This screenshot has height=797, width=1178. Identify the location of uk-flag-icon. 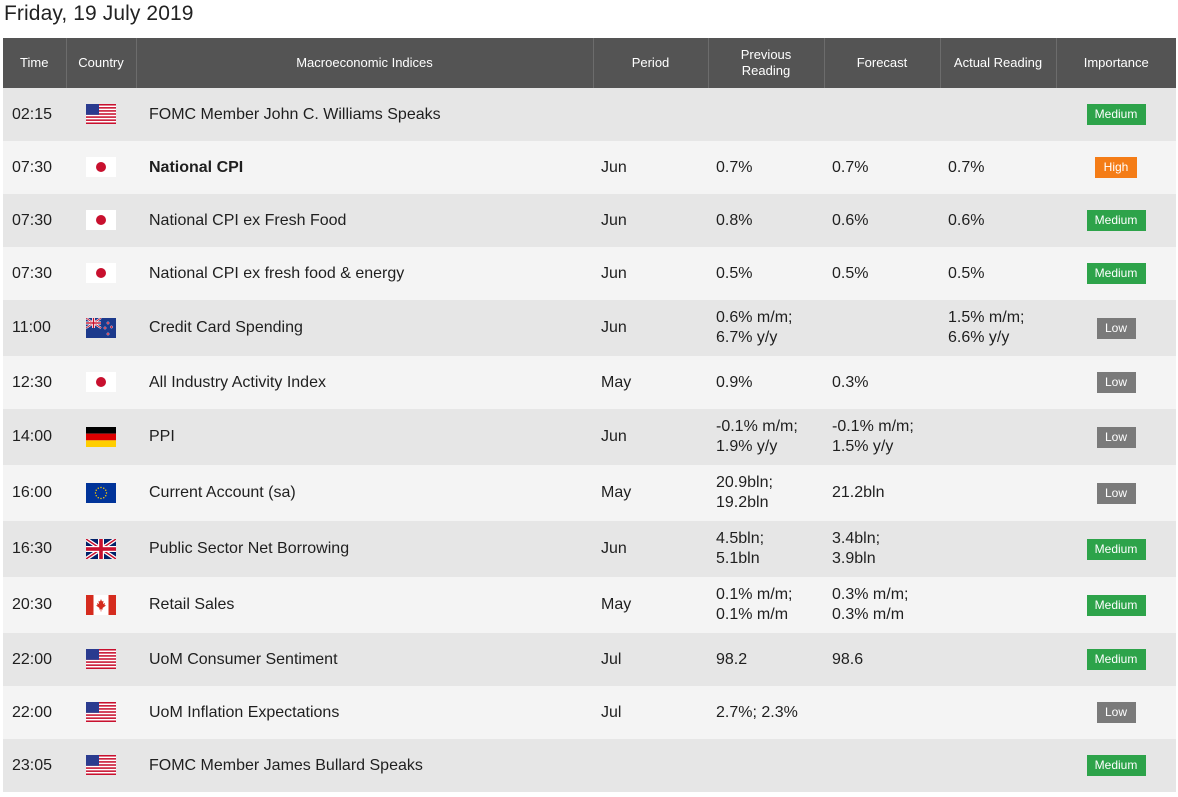
(101, 549).